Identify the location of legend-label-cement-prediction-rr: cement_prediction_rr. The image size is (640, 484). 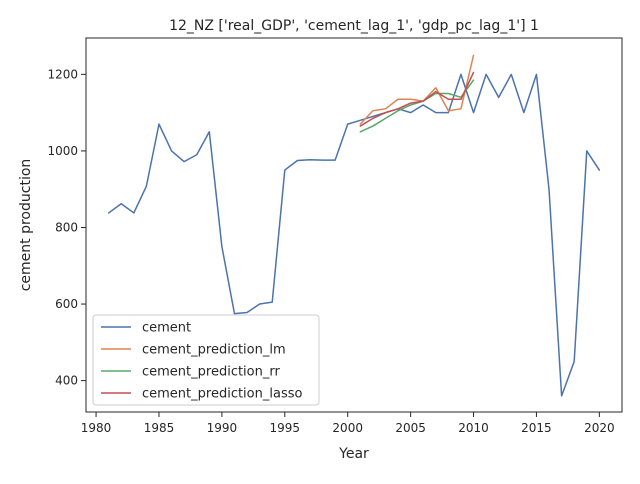
(211, 372).